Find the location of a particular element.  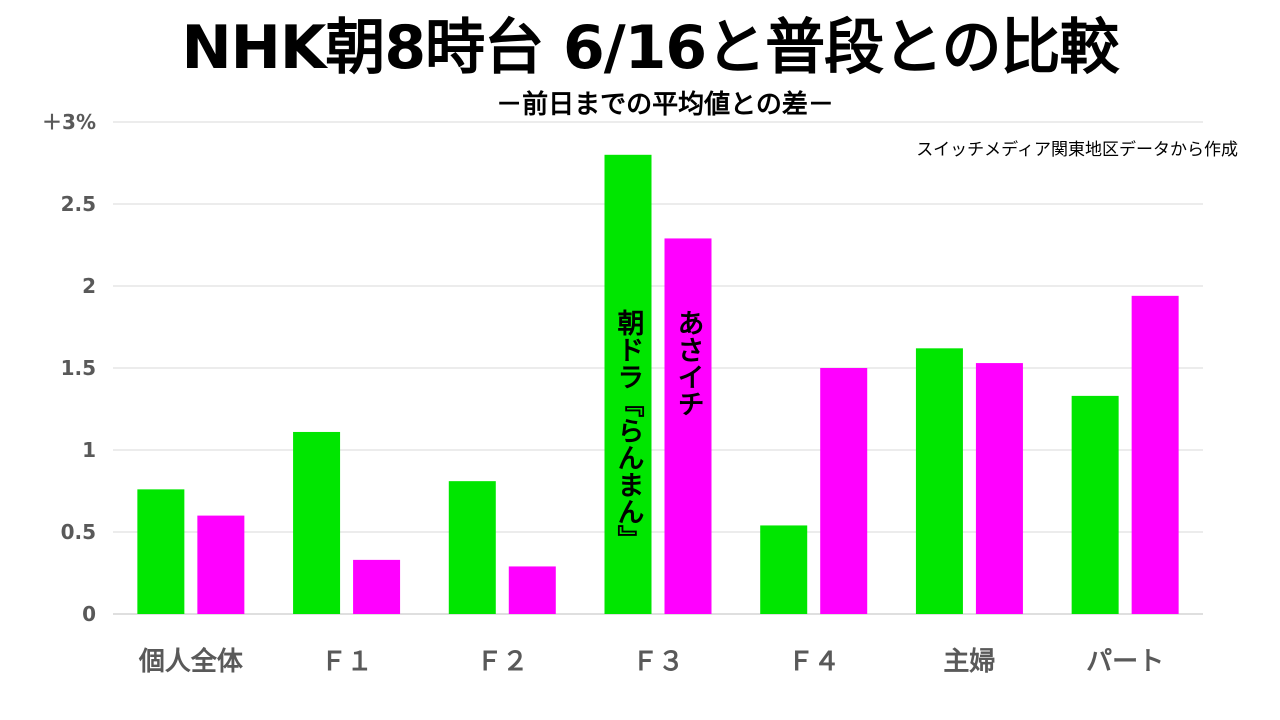

y-tick-label: 1 is located at coordinates (89, 450).